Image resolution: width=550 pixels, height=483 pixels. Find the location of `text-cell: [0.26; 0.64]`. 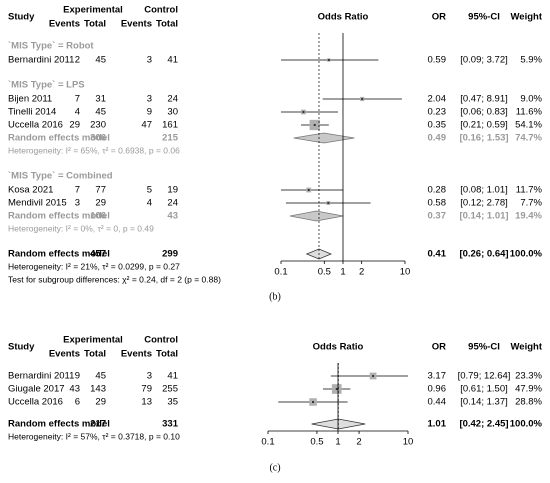

text-cell: [0.26; 0.64] is located at coordinates (483, 254).